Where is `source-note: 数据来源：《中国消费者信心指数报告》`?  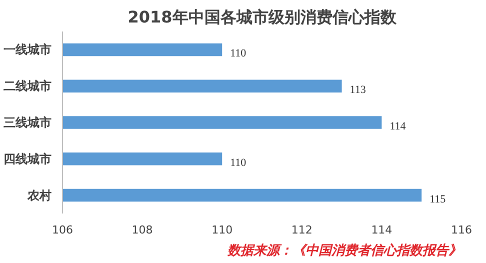 source-note: 数据来源：《中国消费者信心指数报告》 is located at coordinates (344, 250).